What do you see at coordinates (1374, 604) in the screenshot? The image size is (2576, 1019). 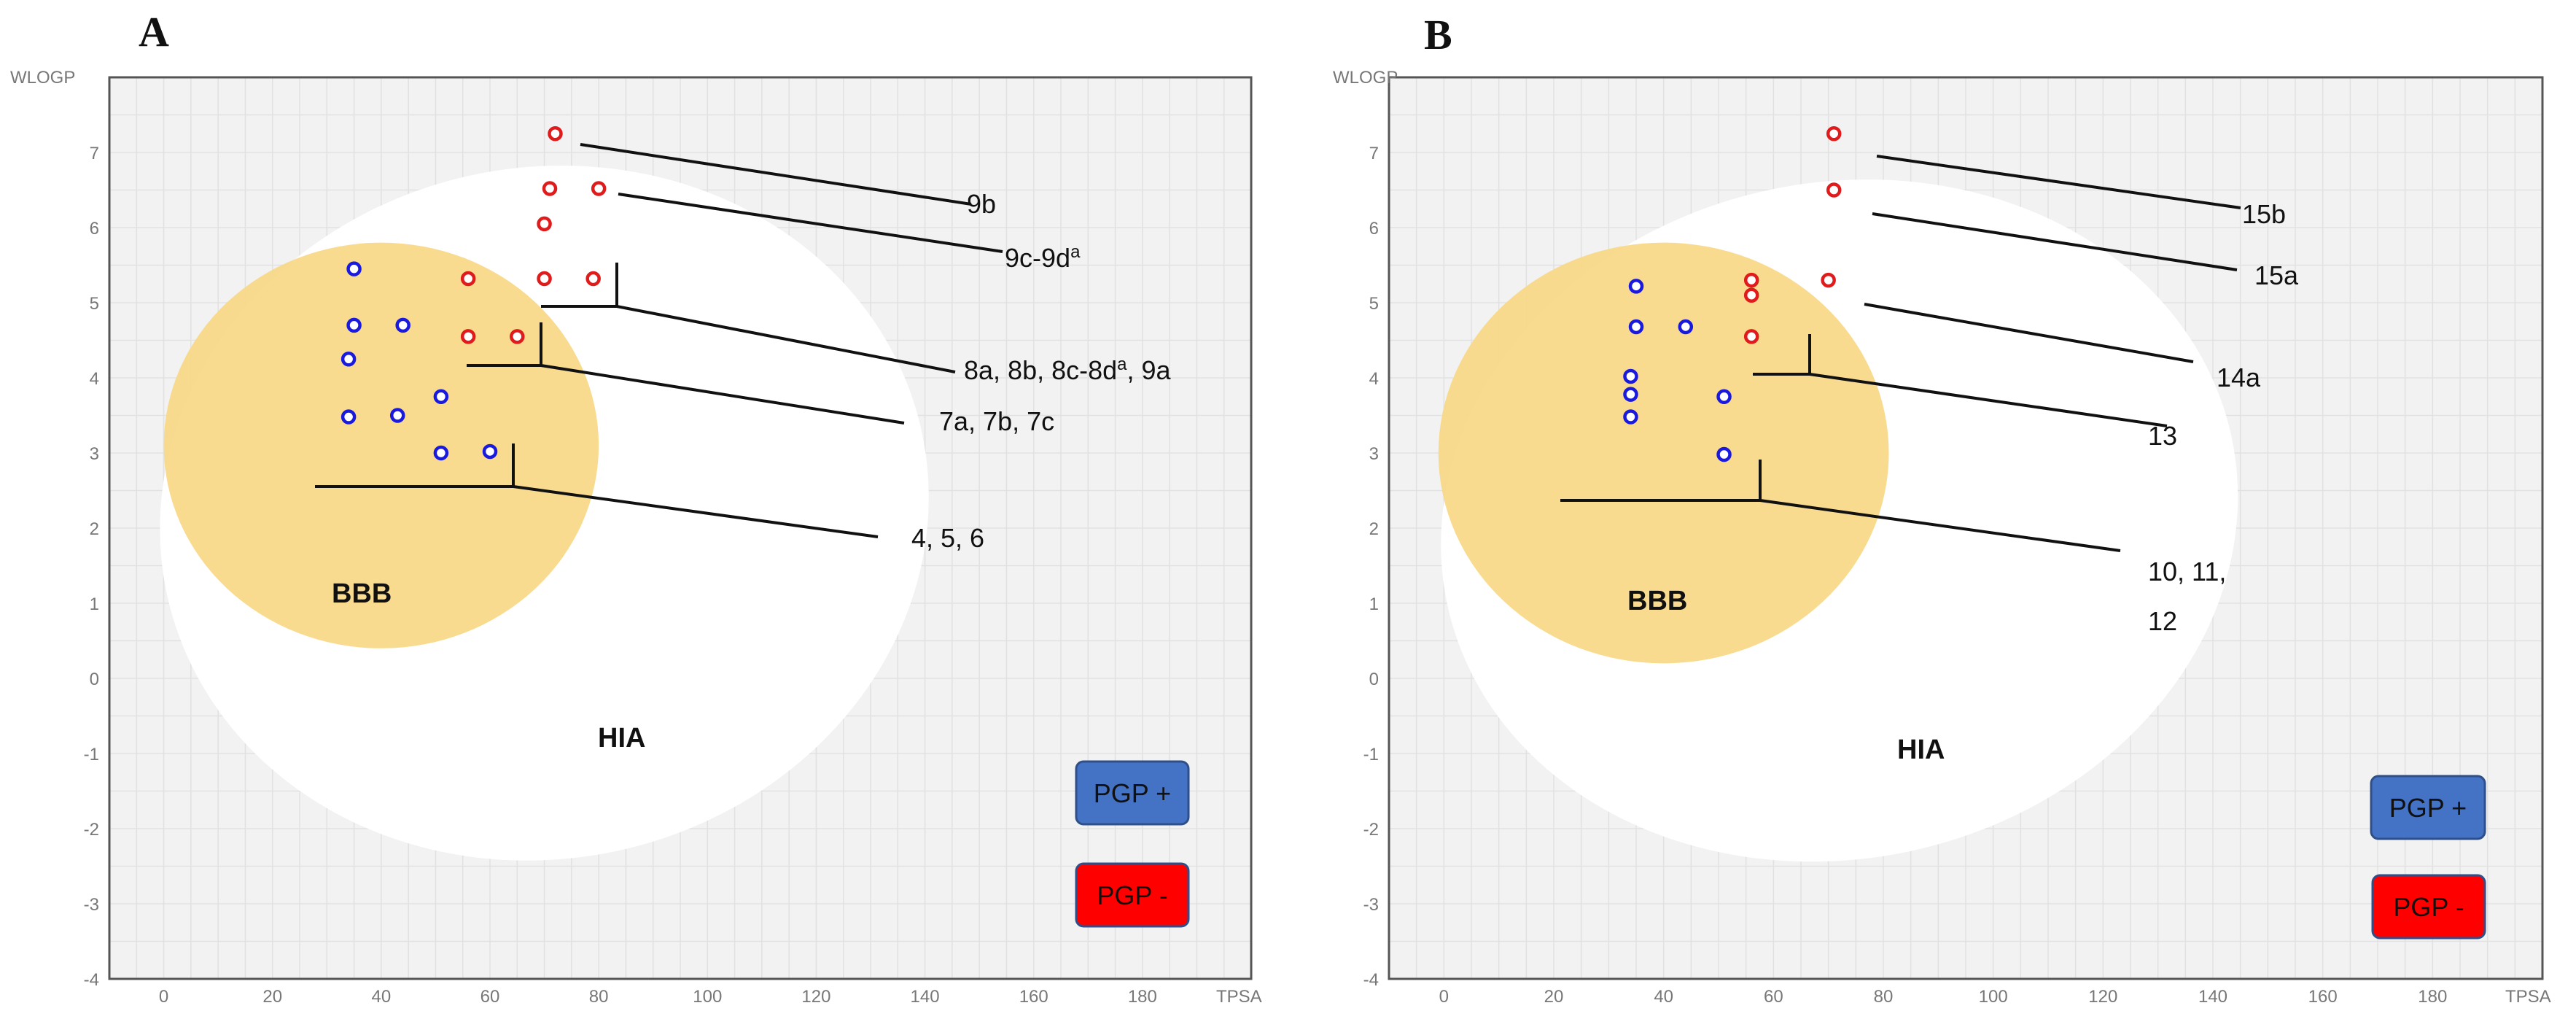 I see `y-tick-label: 1` at bounding box center [1374, 604].